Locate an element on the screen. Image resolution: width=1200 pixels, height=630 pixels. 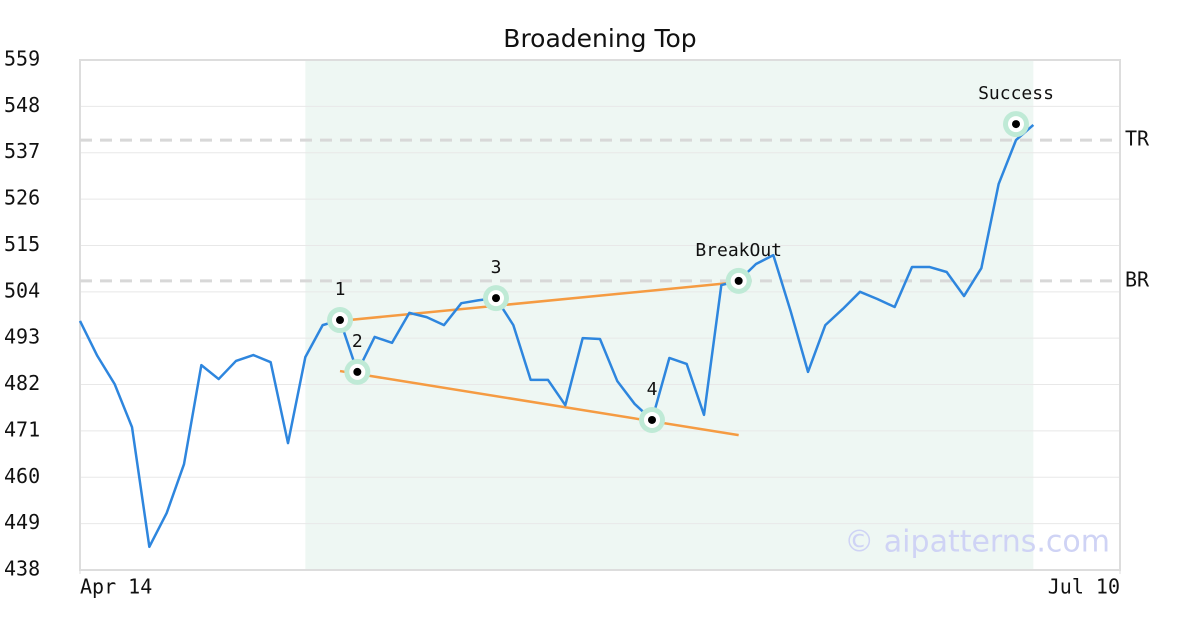
level-label: BR is located at coordinates (1137, 279).